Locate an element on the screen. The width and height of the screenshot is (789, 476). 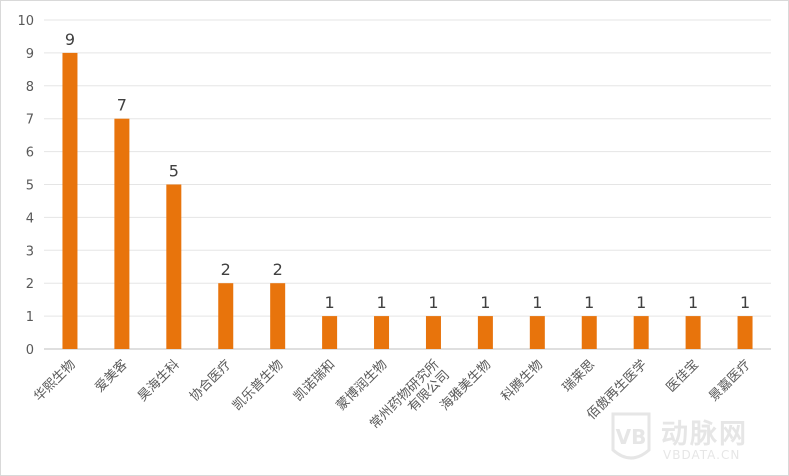
x-tick-label: 科腾生物 is located at coordinates (522, 381).